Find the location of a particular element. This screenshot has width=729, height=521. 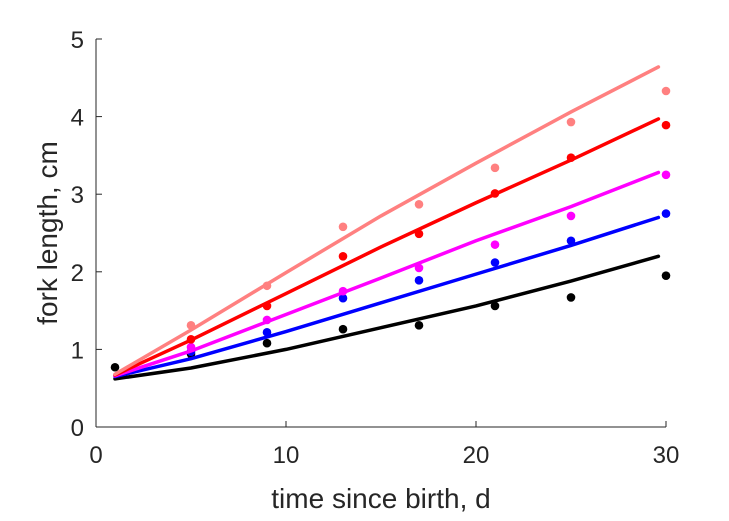

x-axis-ticks: 0 10 20 30 is located at coordinates (384, 445).